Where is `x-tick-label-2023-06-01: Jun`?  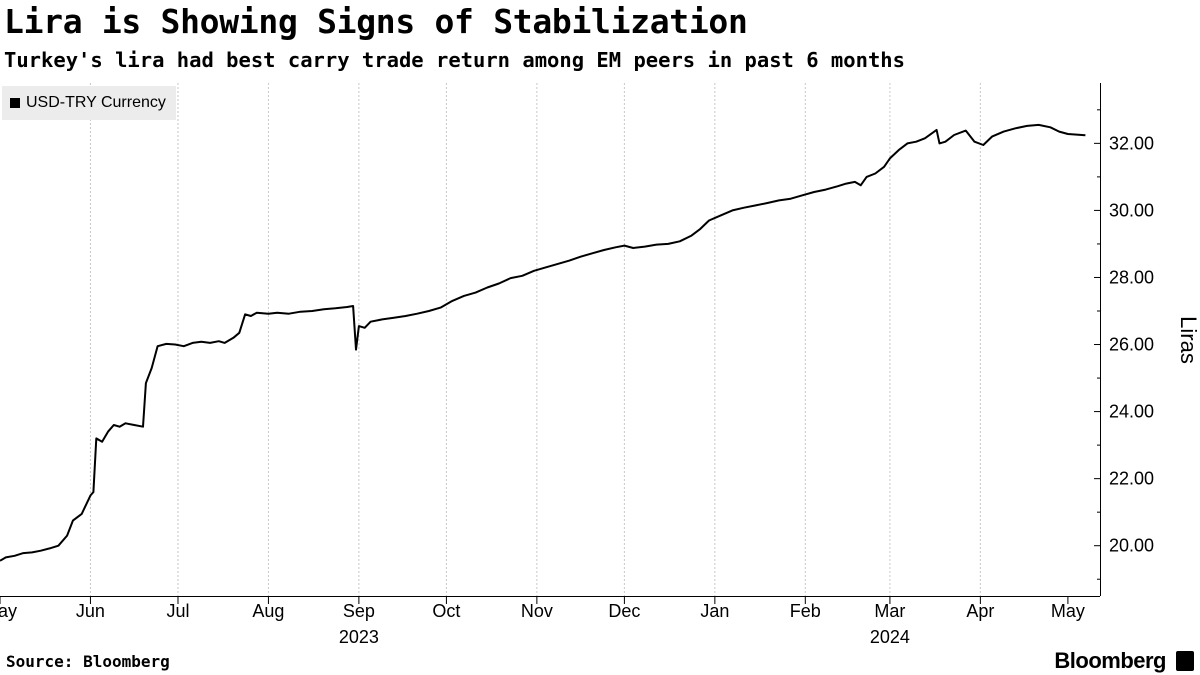
x-tick-label-2023-06-01: Jun is located at coordinates (90, 611).